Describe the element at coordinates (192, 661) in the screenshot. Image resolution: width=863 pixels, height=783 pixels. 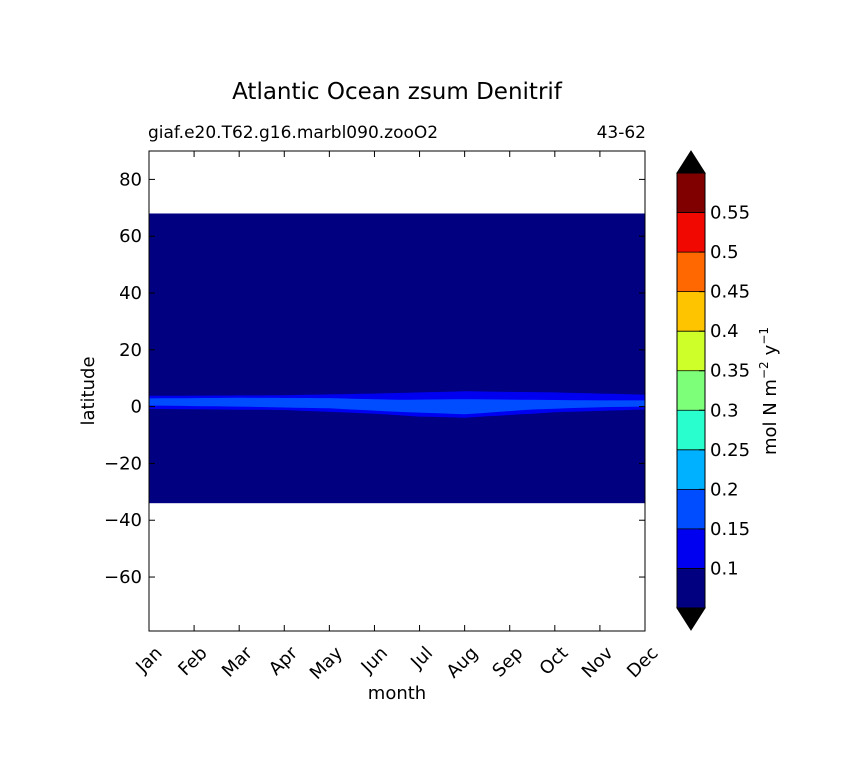
I see `x-tick-label-feb: Feb` at that location.